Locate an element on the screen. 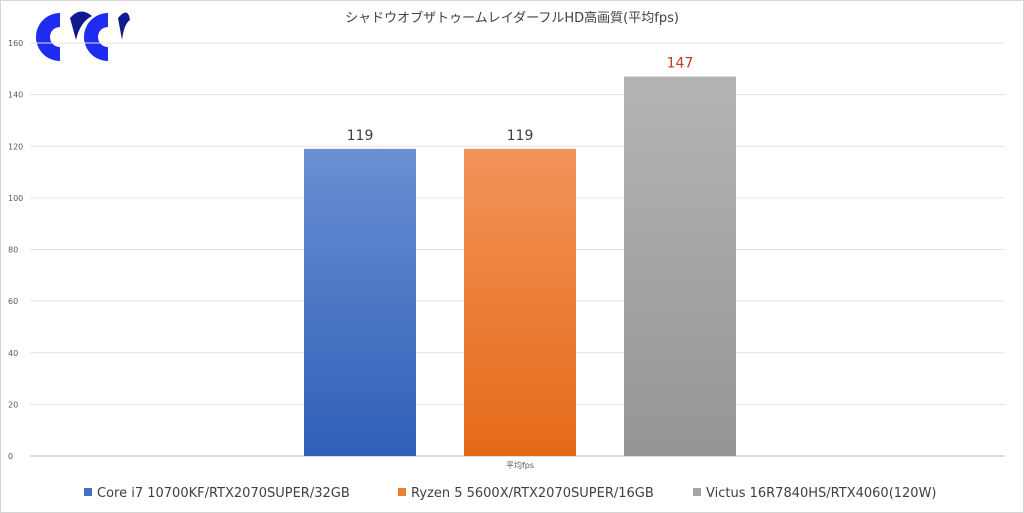 The image size is (1024, 513). data-label-2: 119 is located at coordinates (520, 136).